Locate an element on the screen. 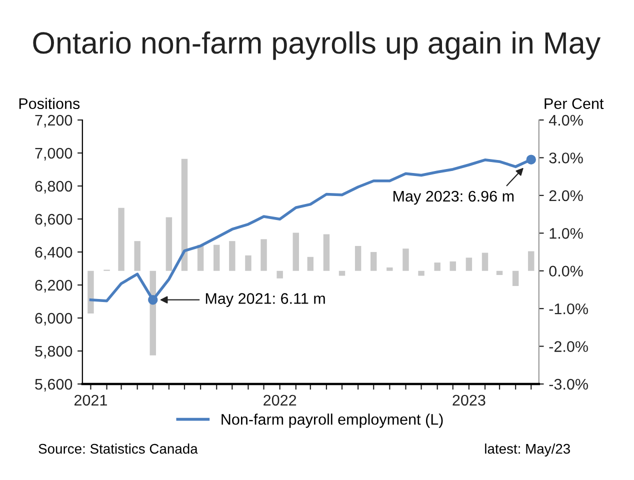 Image resolution: width=634 pixels, height=480 pixels. y2-tick-label: 1.0% is located at coordinates (566, 233).